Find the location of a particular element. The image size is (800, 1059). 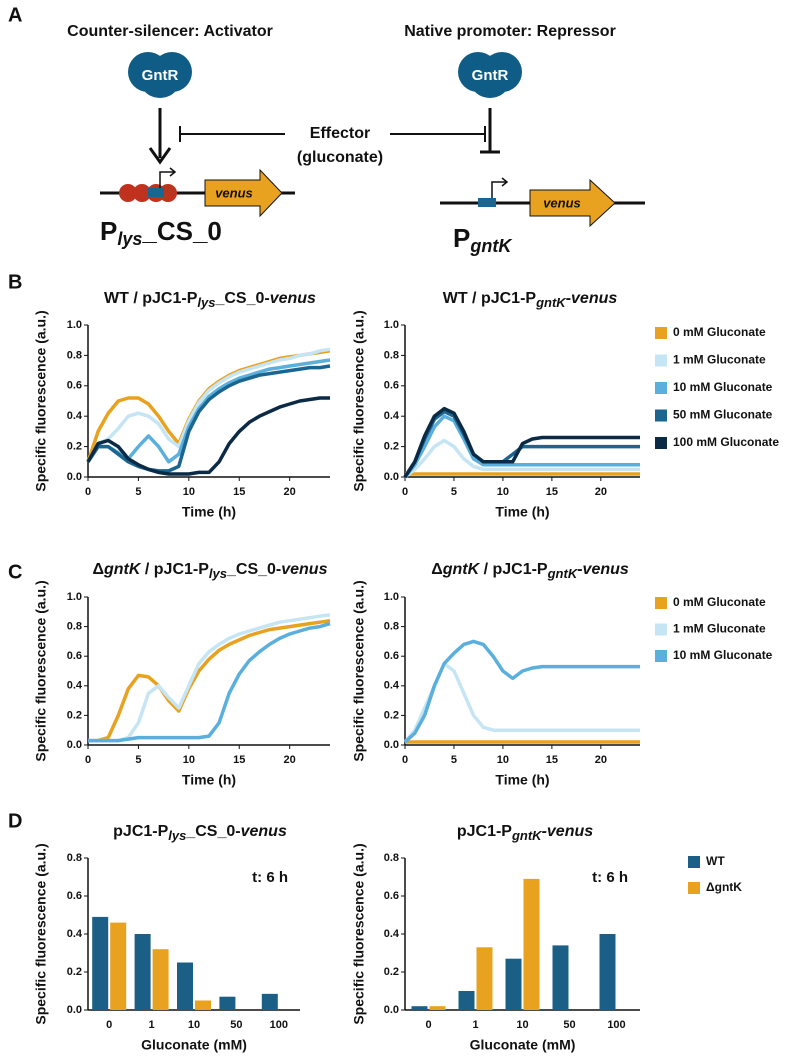

chart-title: pJC1-PgntK-venus is located at coordinates (525, 833).